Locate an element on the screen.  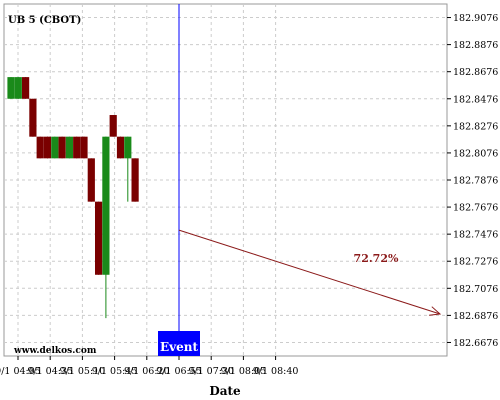
x-tick-label: 9/1 08:40 is located at coordinates (276, 371).